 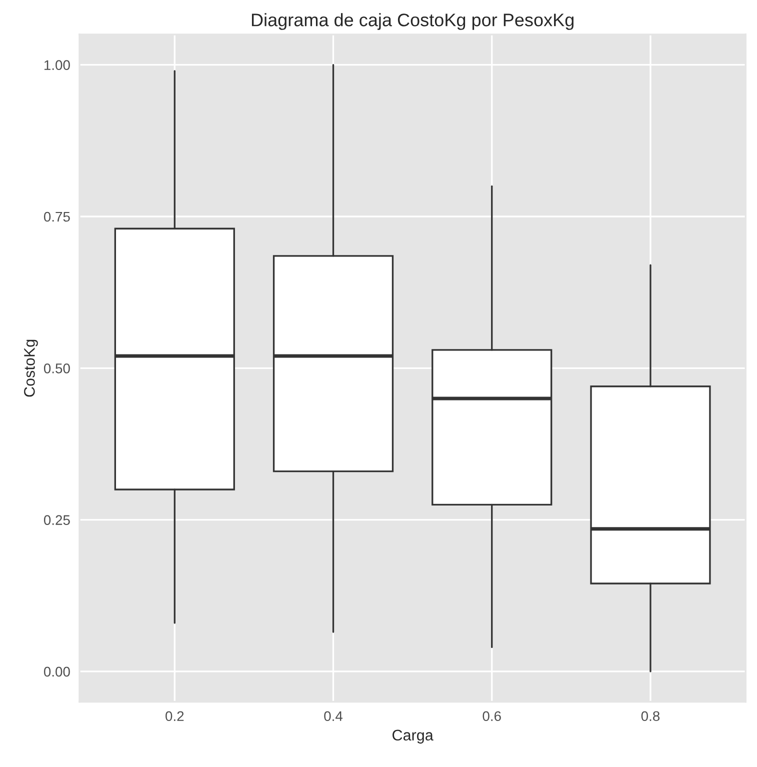 What do you see at coordinates (491, 716) in the screenshot?
I see `x-tick-label: 0.6` at bounding box center [491, 716].